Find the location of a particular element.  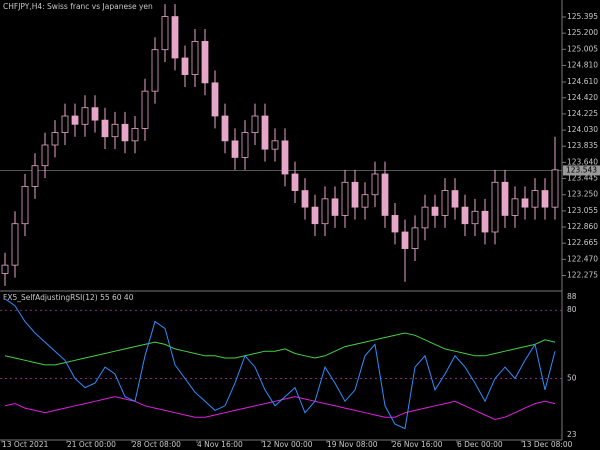

y-tick-label: 122.665 is located at coordinates (582, 242).